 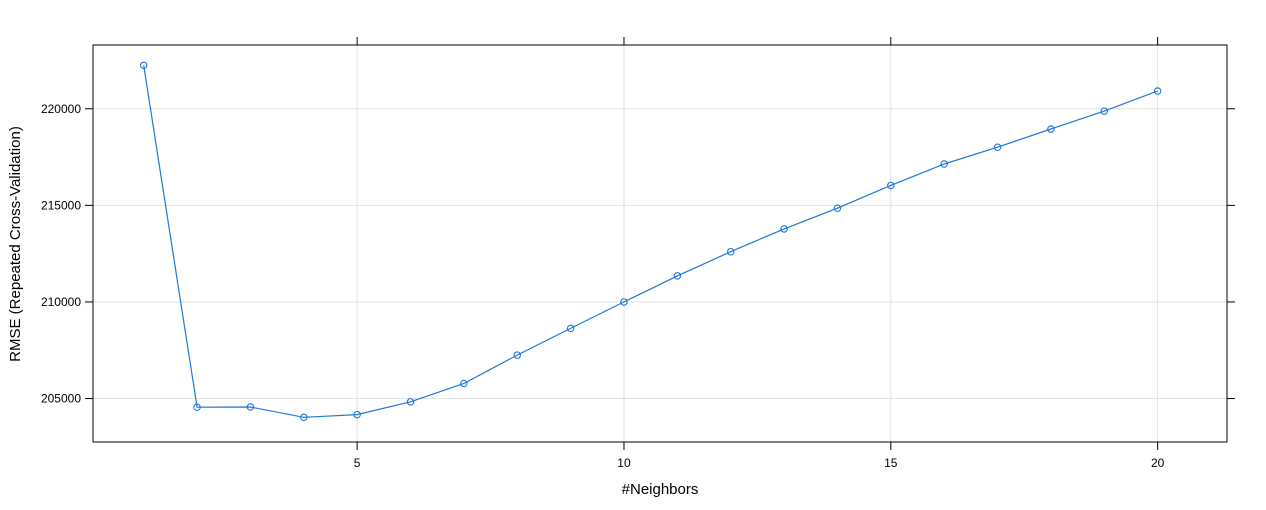 I want to click on x-axis-title: #Neighbors, so click(x=660, y=489).